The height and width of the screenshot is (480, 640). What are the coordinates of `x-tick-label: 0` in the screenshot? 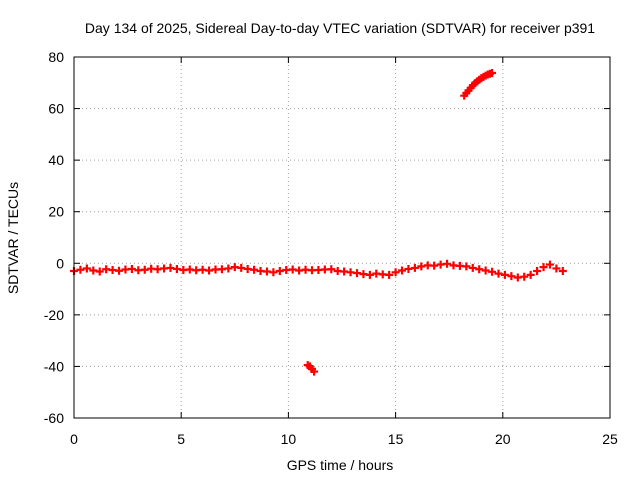 It's located at (74, 439).